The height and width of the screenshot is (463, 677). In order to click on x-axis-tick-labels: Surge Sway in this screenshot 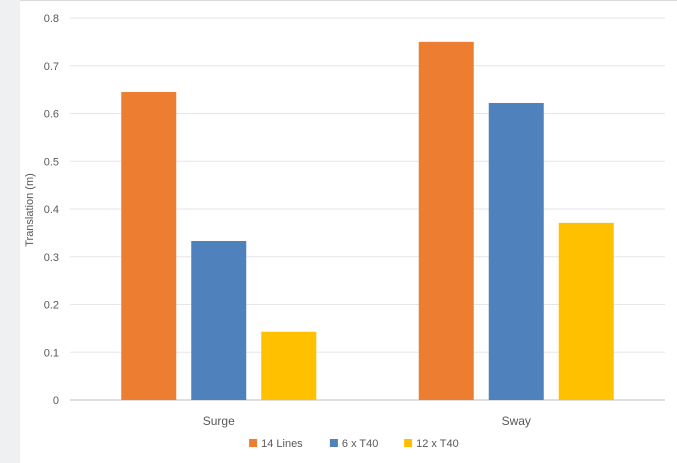, I will do `click(367, 421)`.